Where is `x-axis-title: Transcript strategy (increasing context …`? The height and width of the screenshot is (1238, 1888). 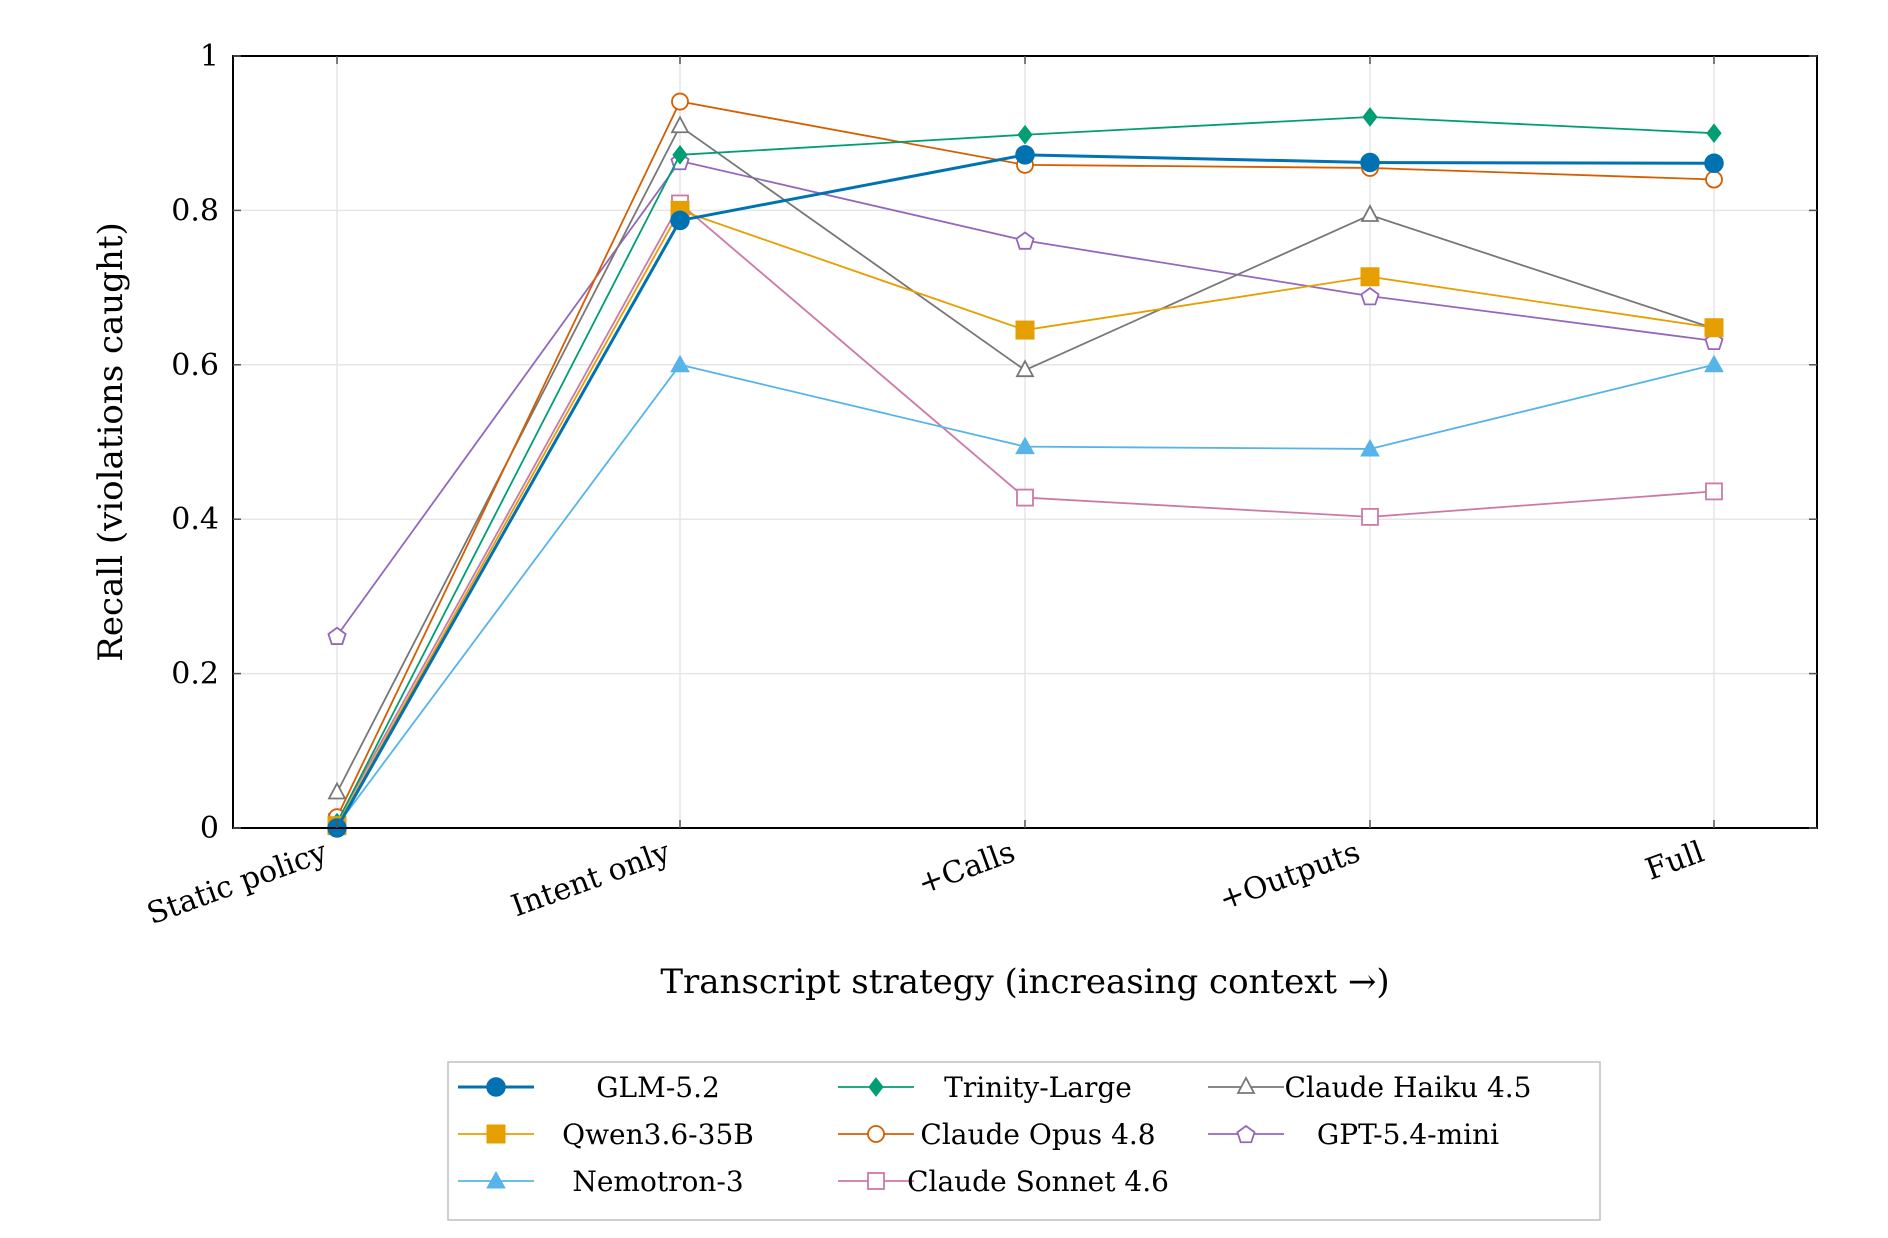 x-axis-title: Transcript strategy (increasing context … is located at coordinates (1024, 982).